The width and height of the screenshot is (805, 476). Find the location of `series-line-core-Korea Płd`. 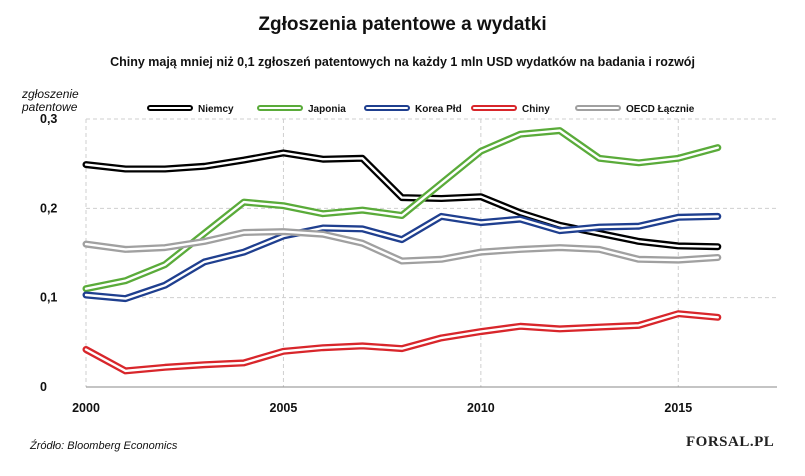

series-line-core-Korea Płd is located at coordinates (401, 257).